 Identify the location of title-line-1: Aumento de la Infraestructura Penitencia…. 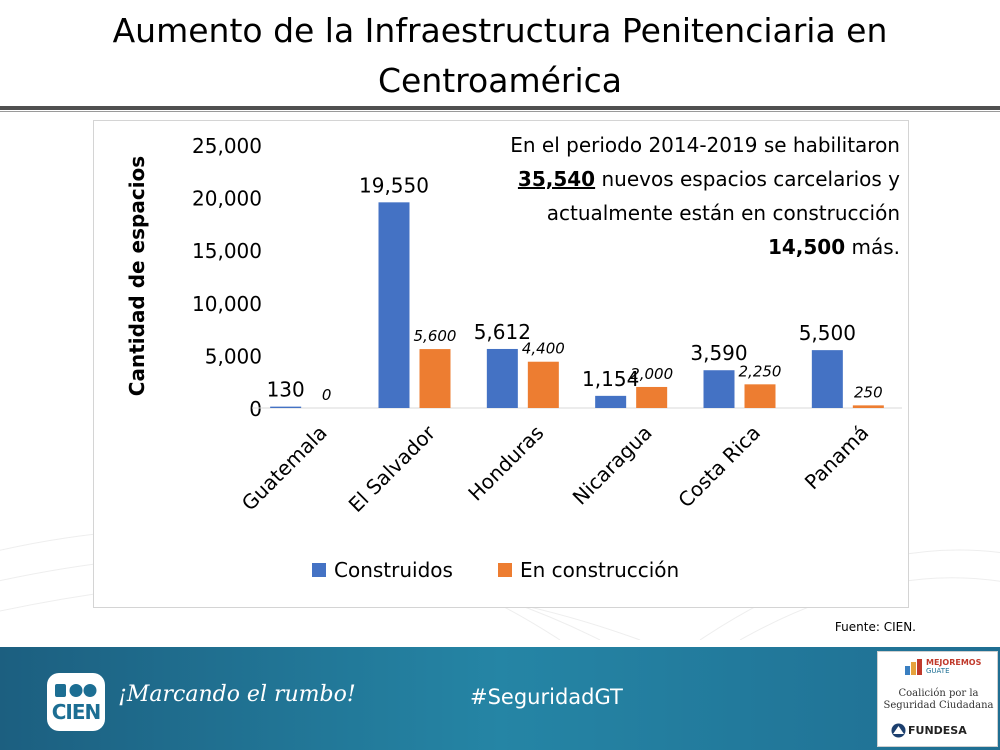
(500, 30).